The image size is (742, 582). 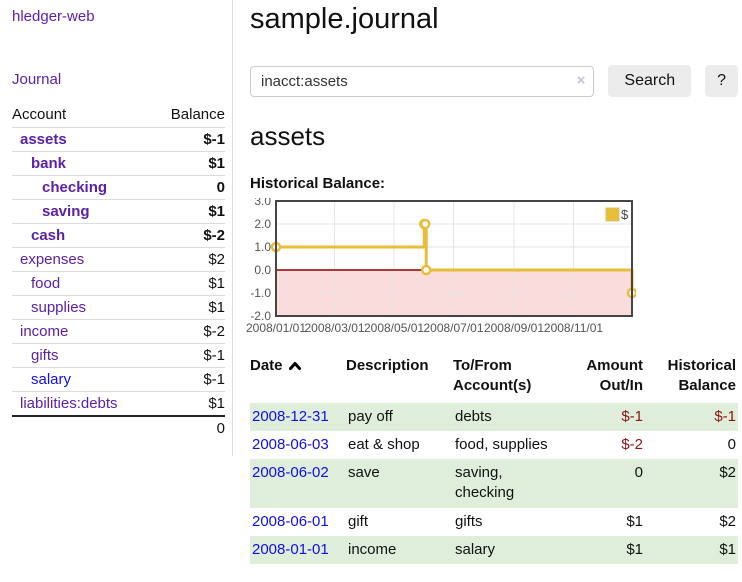 What do you see at coordinates (48, 235) in the screenshot?
I see `account-link-cash: cash` at bounding box center [48, 235].